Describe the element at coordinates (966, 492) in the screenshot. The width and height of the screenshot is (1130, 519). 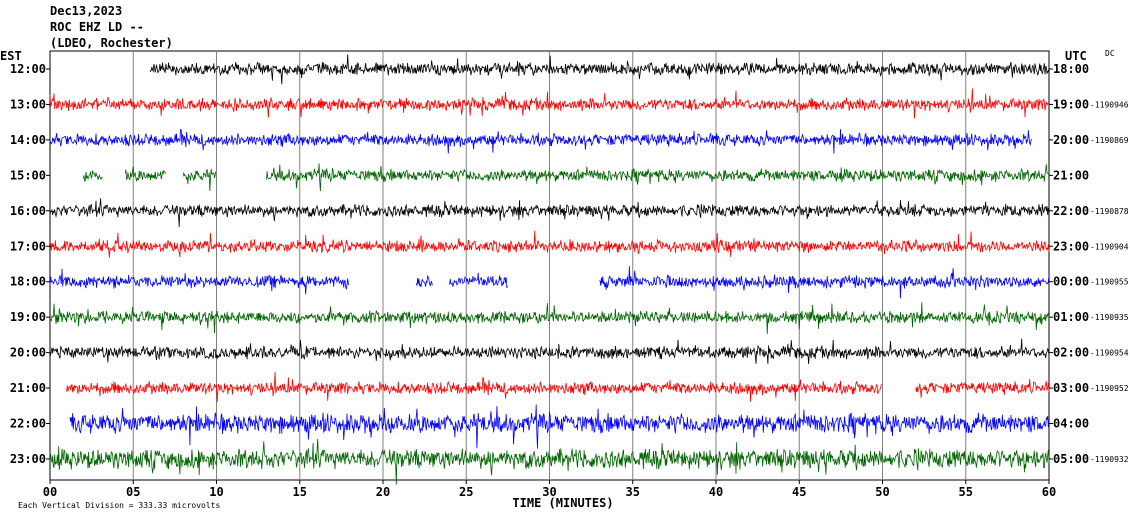
I see `x-tick-label: 55` at that location.